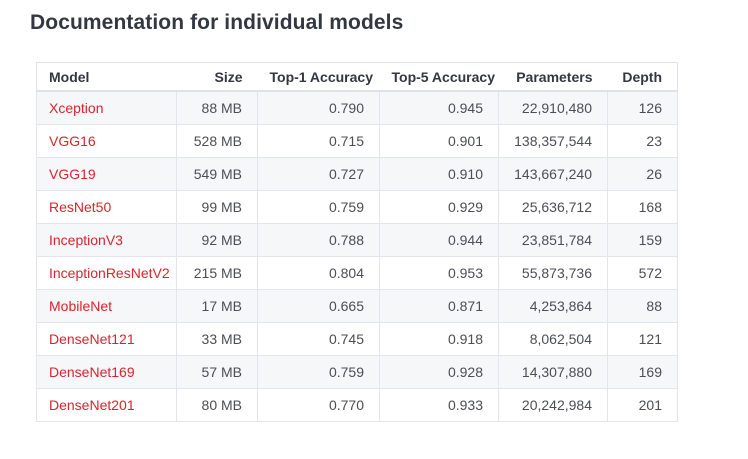  What do you see at coordinates (642, 240) in the screenshot?
I see `depth-cell: 159` at bounding box center [642, 240].